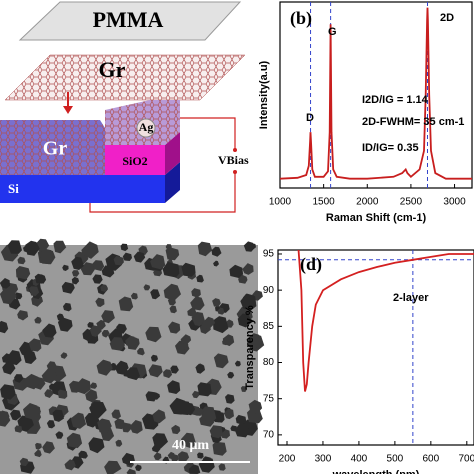 This screenshot has height=474, width=474. What do you see at coordinates (135, 160) in the screenshot?
I see `sio2-block` at bounding box center [135, 160].